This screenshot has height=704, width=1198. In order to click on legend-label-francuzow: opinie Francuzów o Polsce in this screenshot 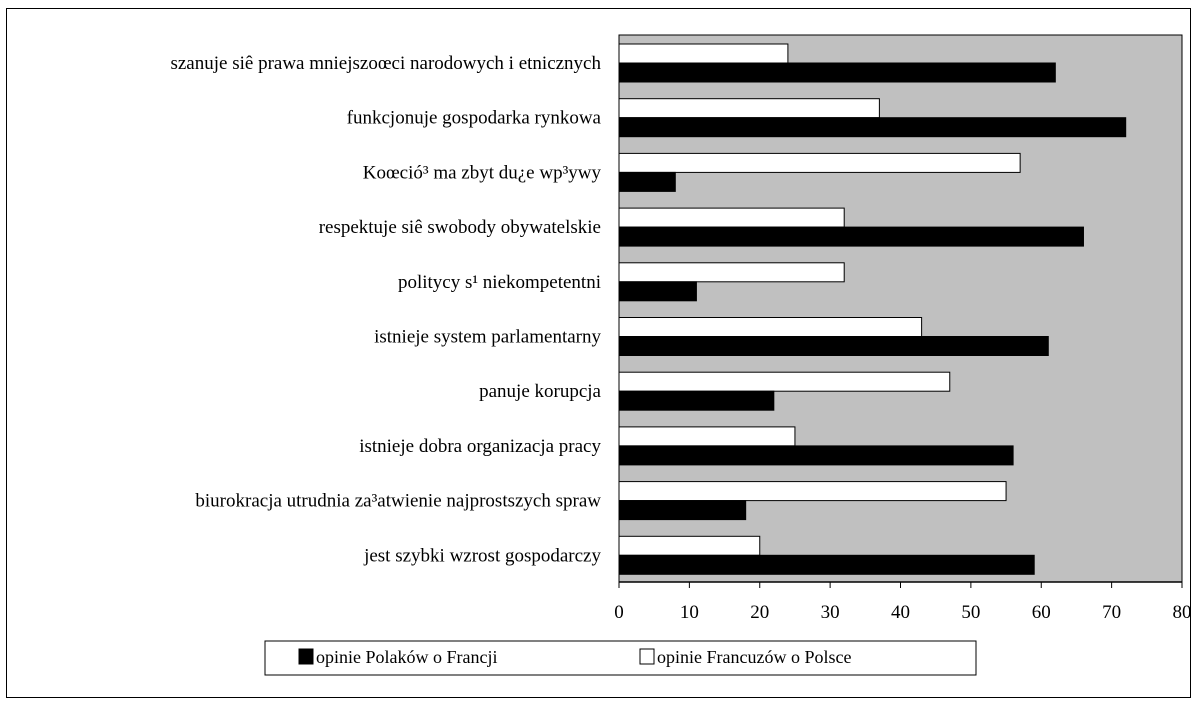, I will do `click(754, 657)`.